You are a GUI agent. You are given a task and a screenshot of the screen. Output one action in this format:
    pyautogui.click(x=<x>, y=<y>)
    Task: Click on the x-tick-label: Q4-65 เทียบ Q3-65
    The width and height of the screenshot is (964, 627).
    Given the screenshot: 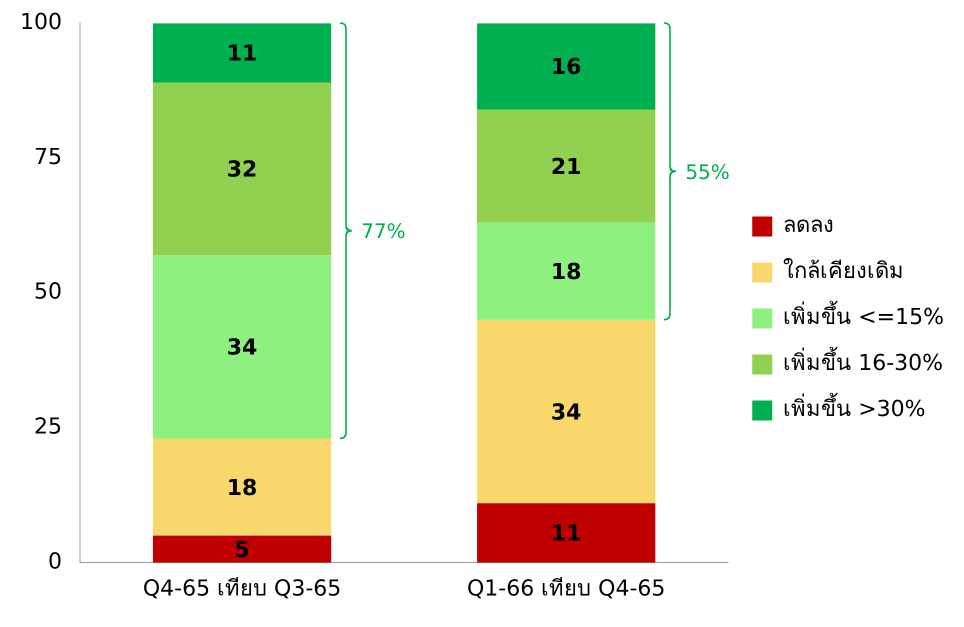 What is the action you would take?
    pyautogui.click(x=242, y=589)
    